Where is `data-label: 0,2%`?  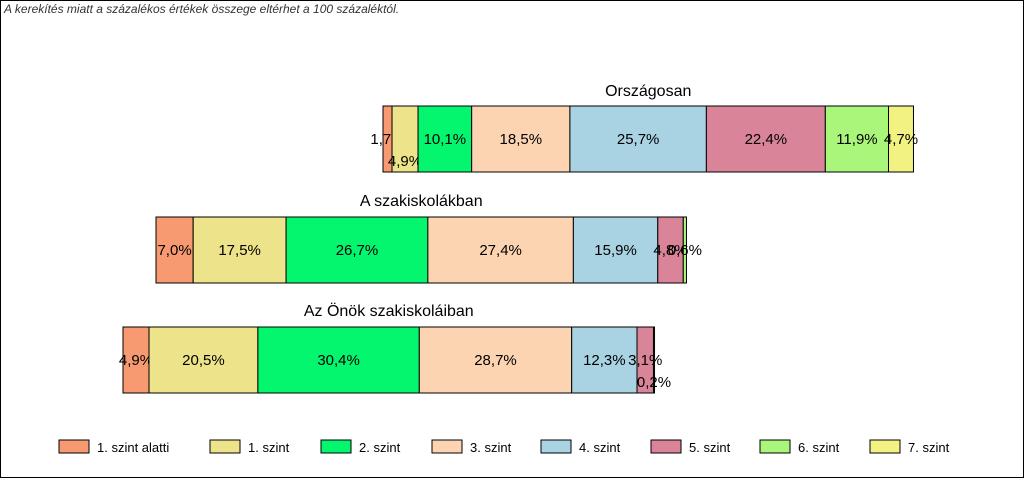 data-label: 0,2% is located at coordinates (654, 382).